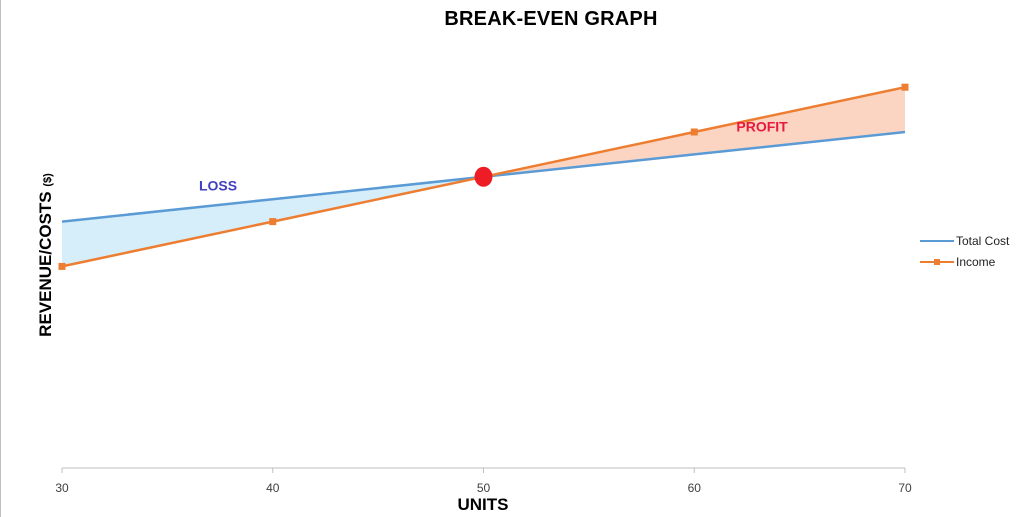 The image size is (1024, 517). What do you see at coordinates (0, 258) in the screenshot?
I see `chart-border` at bounding box center [0, 258].